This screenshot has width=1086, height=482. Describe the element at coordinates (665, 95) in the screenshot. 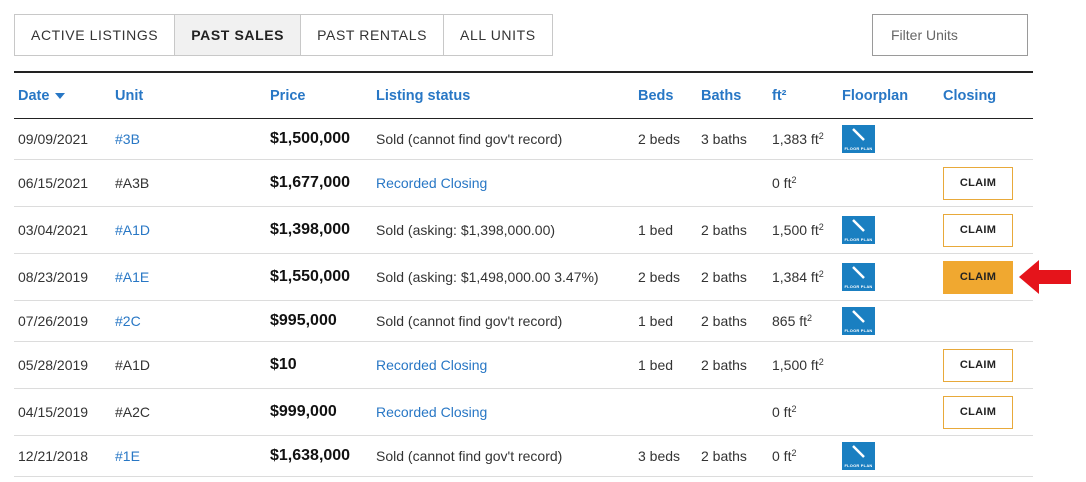

I see `column-header-beds: Beds` at that location.